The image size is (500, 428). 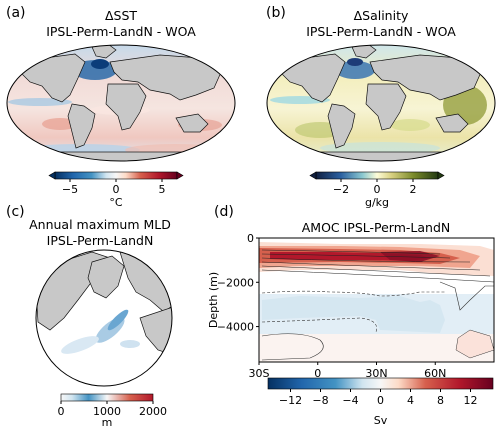 I want to click on colorbar-c: 0 1000 2000 m, so click(x=112, y=410).